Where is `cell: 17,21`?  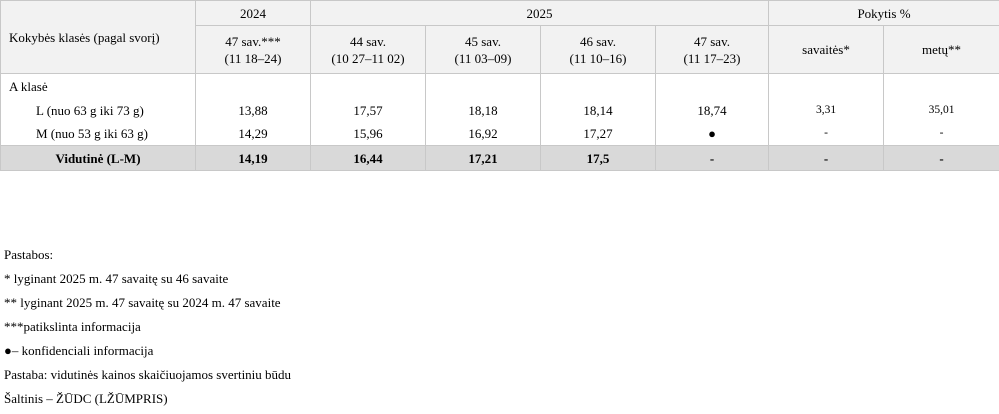
cell: 17,21 is located at coordinates (483, 158).